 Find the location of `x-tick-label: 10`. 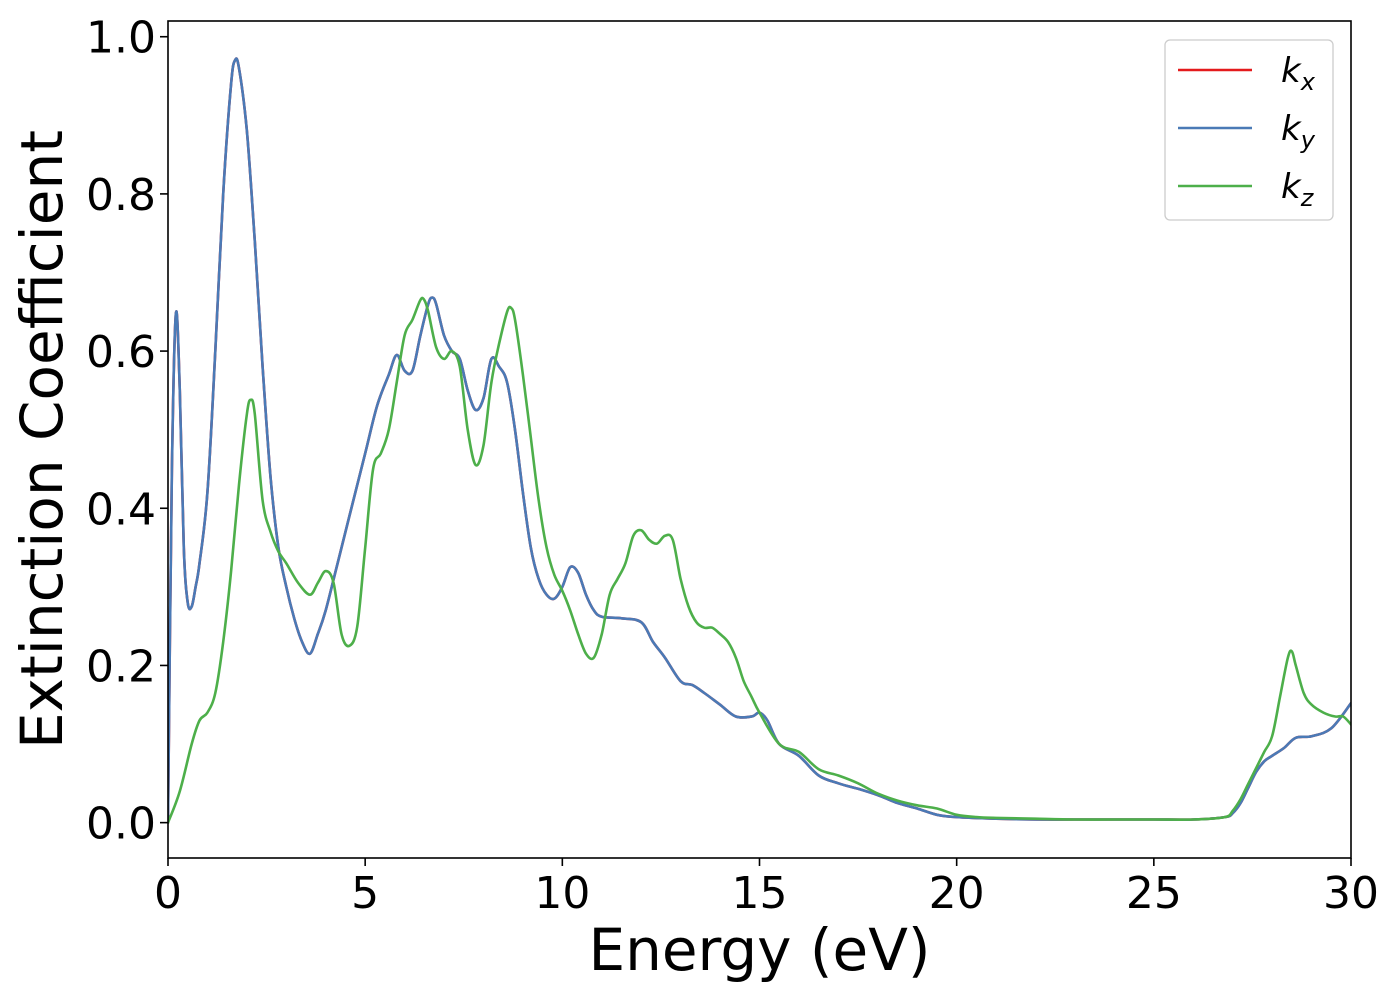

x-tick-label: 10 is located at coordinates (562, 893).